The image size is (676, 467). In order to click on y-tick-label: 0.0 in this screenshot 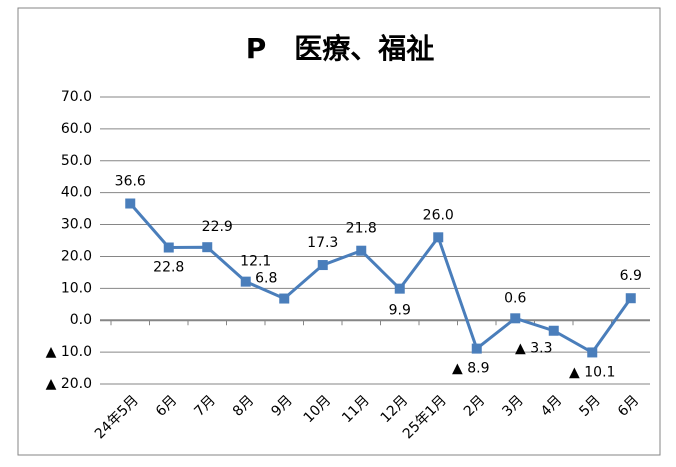, I will do `click(81, 320)`.